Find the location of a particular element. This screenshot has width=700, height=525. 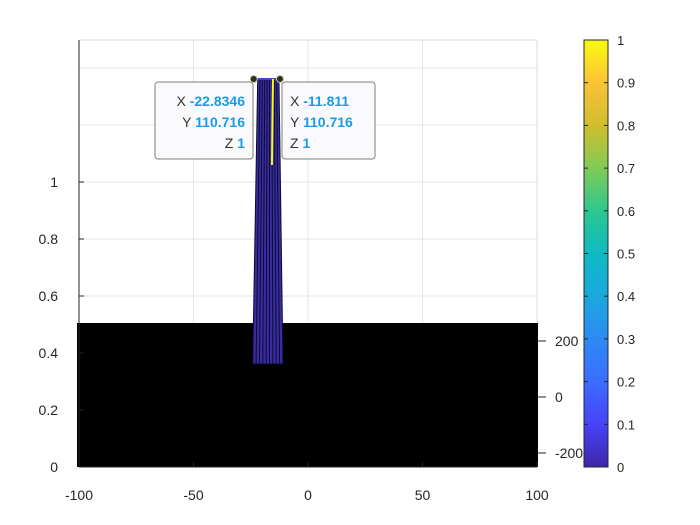

z-tick-label: 1 is located at coordinates (54, 182).